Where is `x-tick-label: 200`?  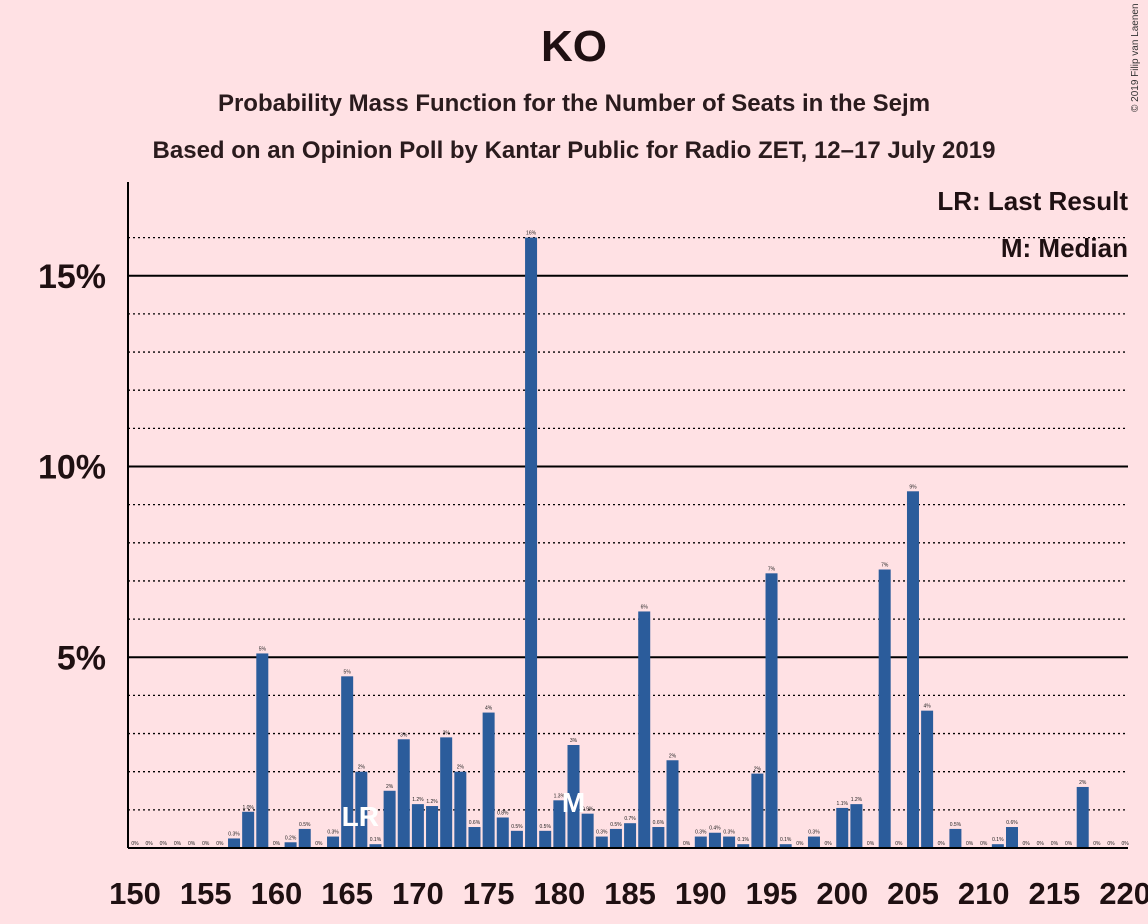
x-tick-label: 200 is located at coordinates (842, 893).